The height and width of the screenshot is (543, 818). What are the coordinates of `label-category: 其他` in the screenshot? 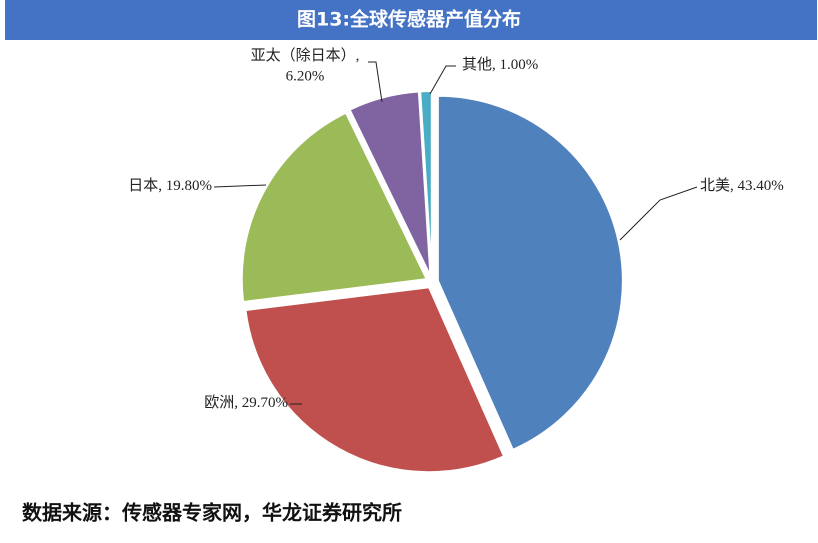 It's located at (477, 64).